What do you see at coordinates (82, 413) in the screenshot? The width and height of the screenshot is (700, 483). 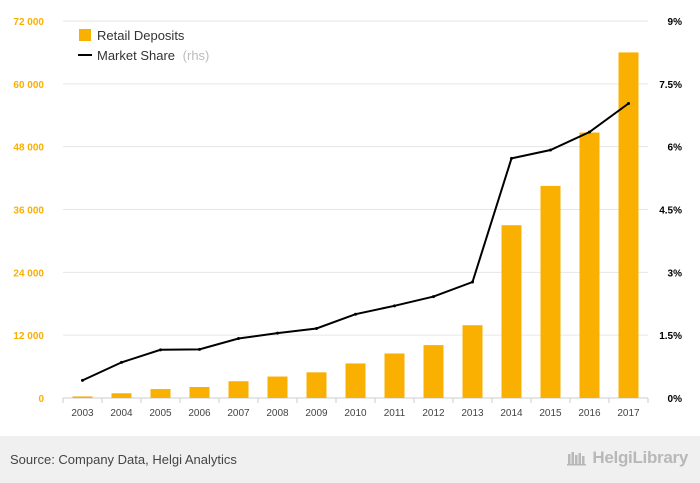 I see `x-tick-label: 2003` at bounding box center [82, 413].